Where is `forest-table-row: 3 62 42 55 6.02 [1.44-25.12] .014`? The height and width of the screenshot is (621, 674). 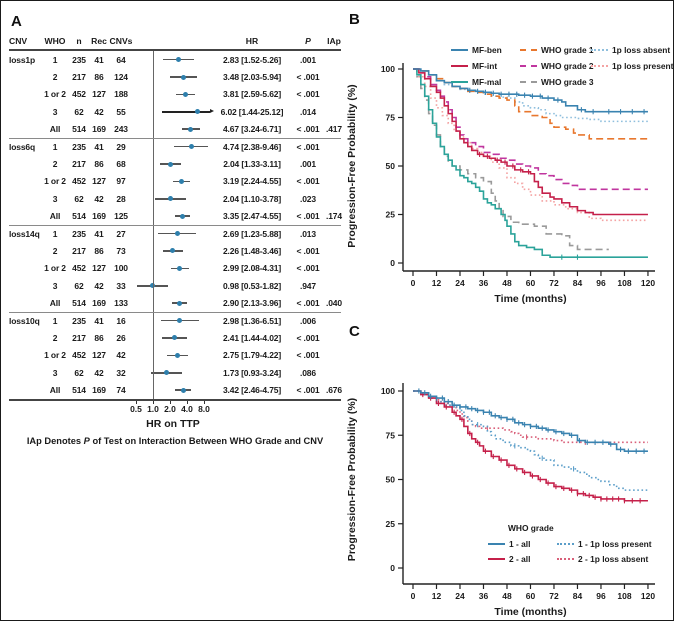
forest-table-row: 3 62 42 55 6.02 [1.44-25.12] .014 is located at coordinates (175, 111).